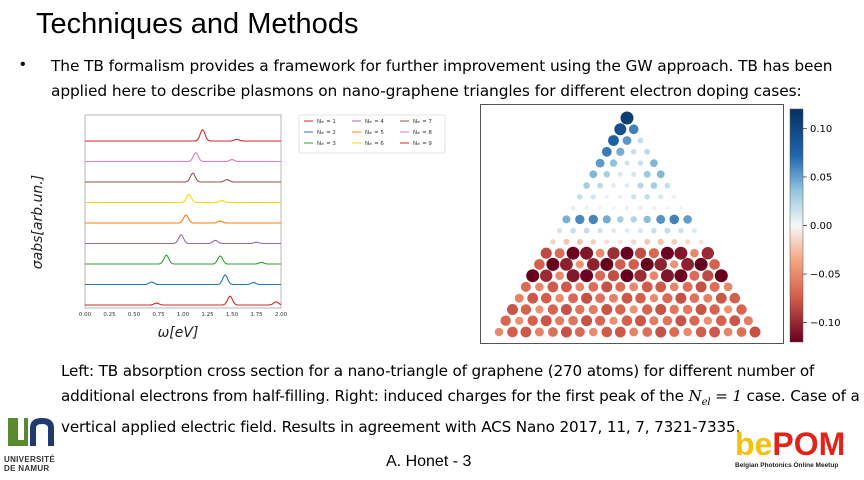 The height and width of the screenshot is (480, 864). What do you see at coordinates (30, 459) in the screenshot?
I see `university-name-line1: UNIVERSITÉ` at bounding box center [30, 459].